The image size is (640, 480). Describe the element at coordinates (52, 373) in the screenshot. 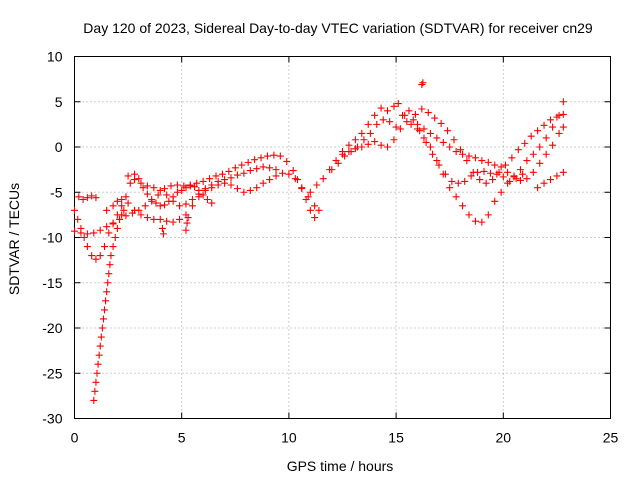

I see `y-tick-label: -25` at that location.